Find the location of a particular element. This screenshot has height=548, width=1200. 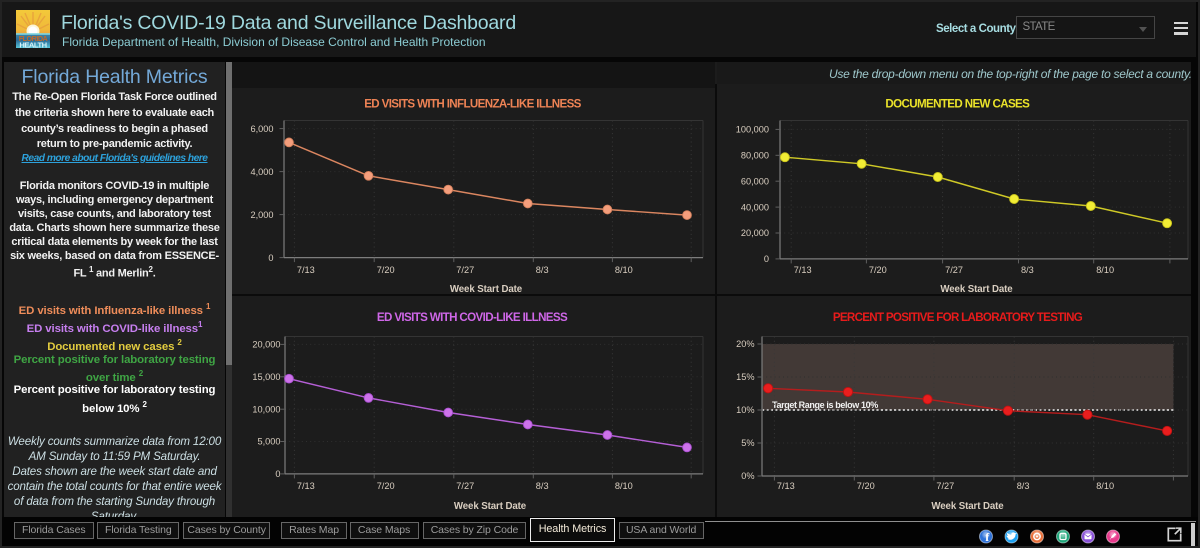

svg-text: FLORIDA is located at coordinates (32, 38).